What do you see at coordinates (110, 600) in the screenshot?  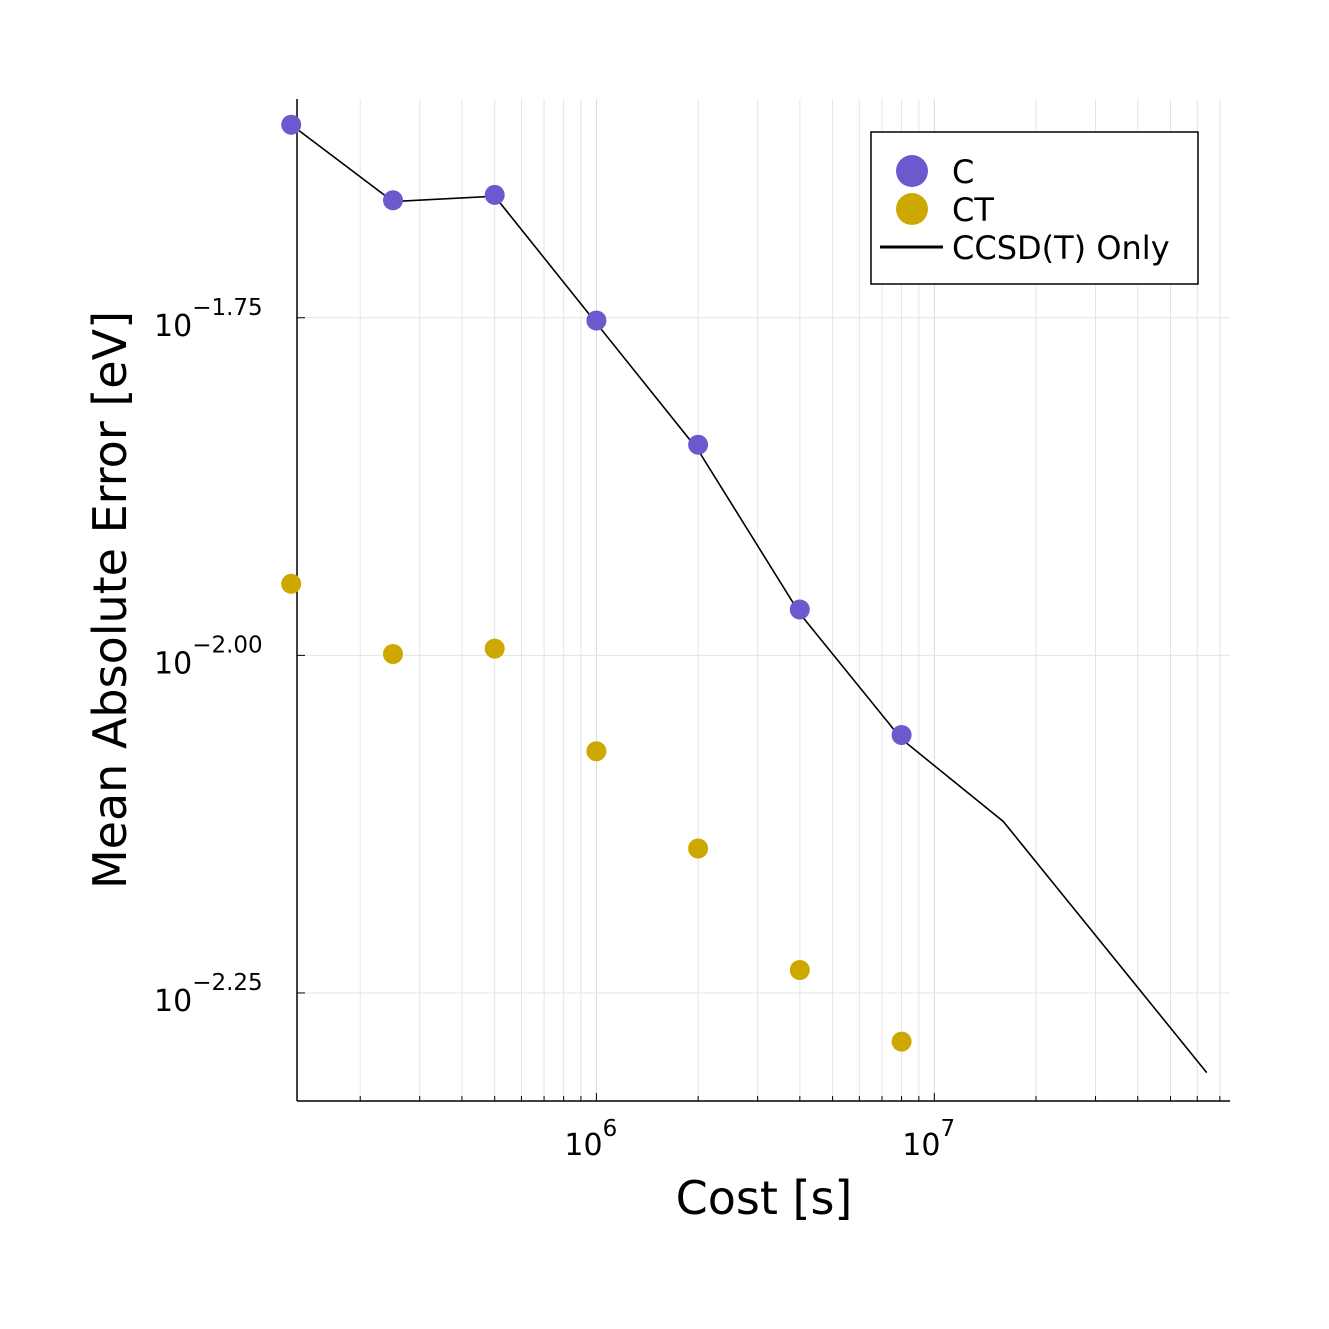 I see `y-axis-title: Mean Absolute Error [eV]` at bounding box center [110, 600].